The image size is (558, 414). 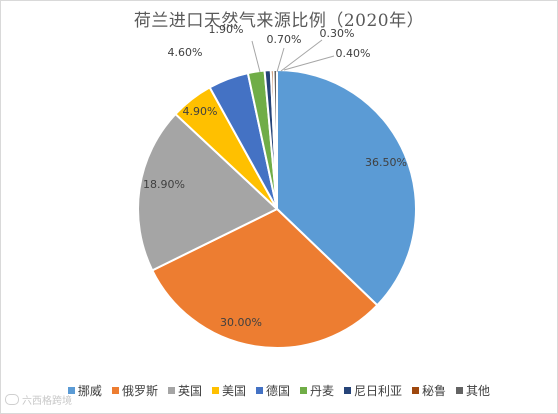 I want to click on legend-item-6: 丹麦, so click(x=317, y=390).